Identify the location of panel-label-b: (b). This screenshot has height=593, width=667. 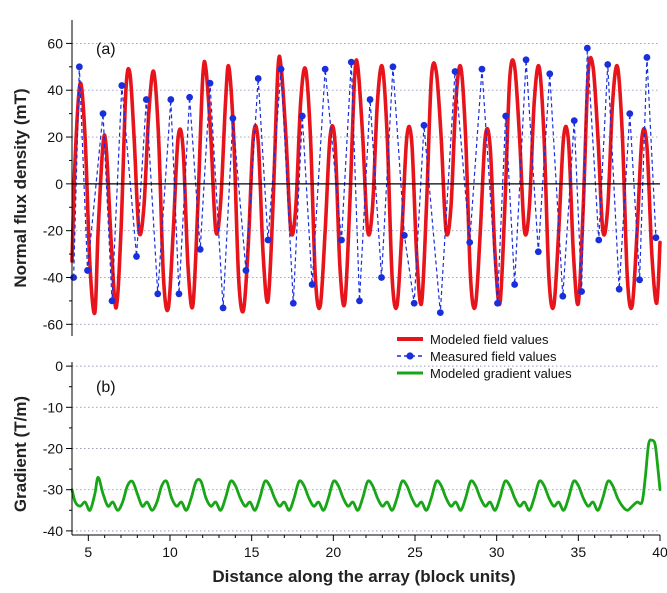
(106, 387).